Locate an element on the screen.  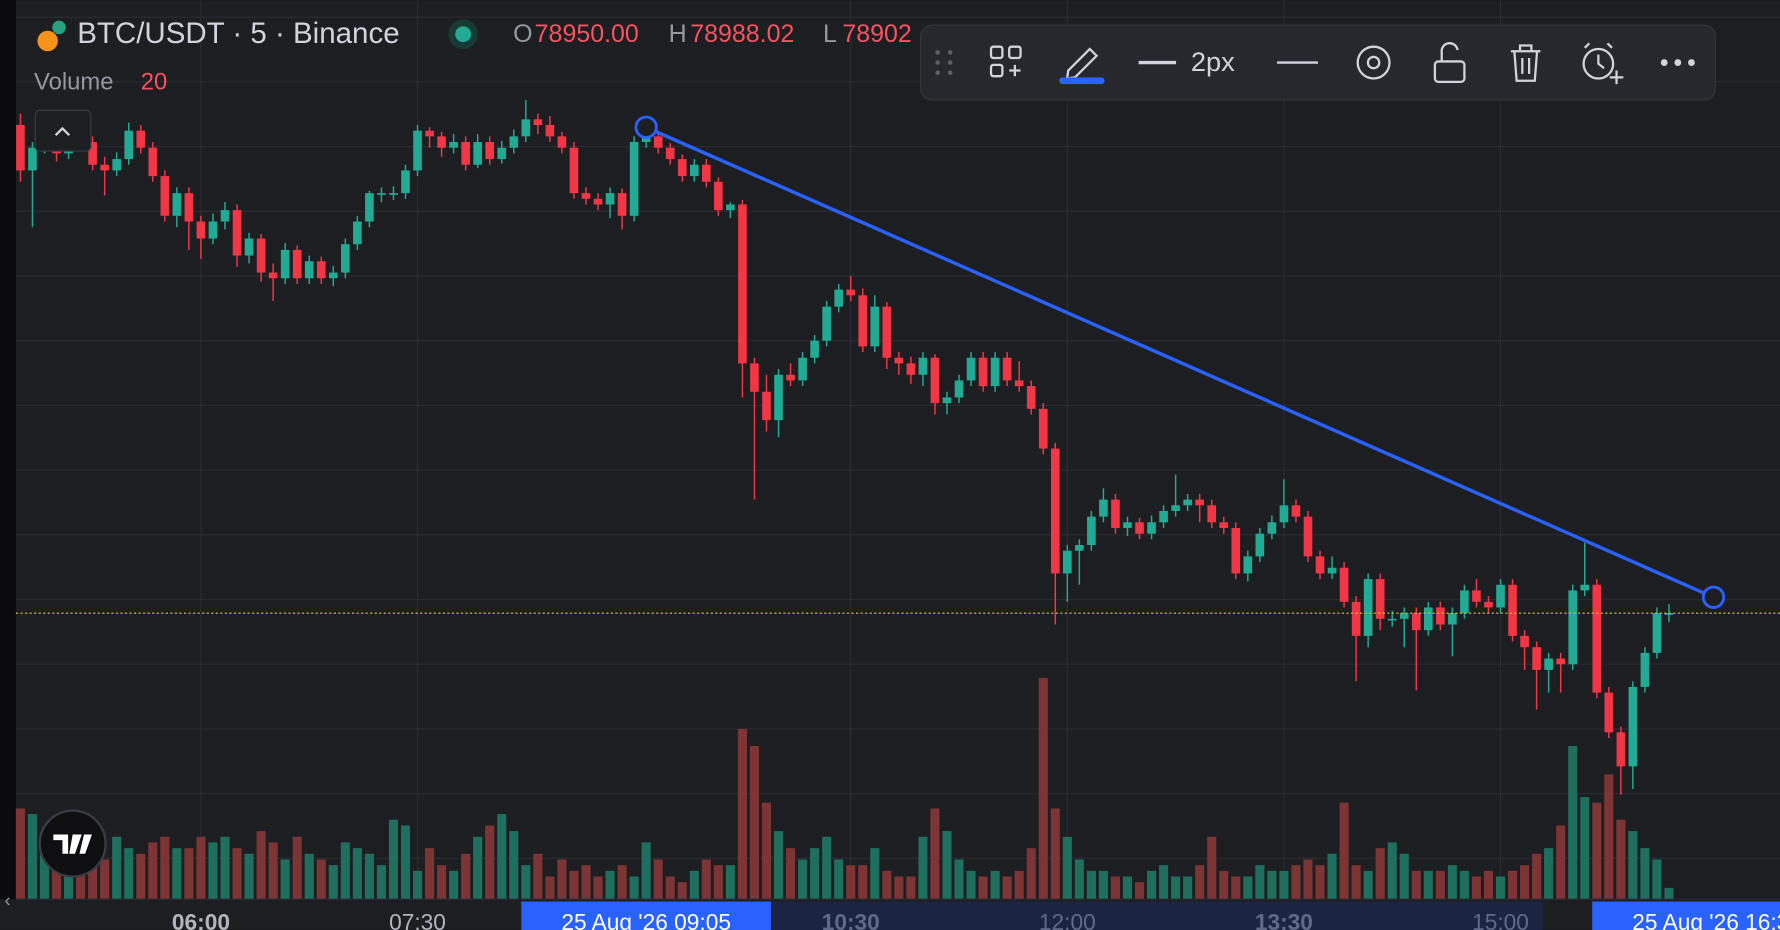
crosshair-label-bg is located at coordinates (1686, 915).